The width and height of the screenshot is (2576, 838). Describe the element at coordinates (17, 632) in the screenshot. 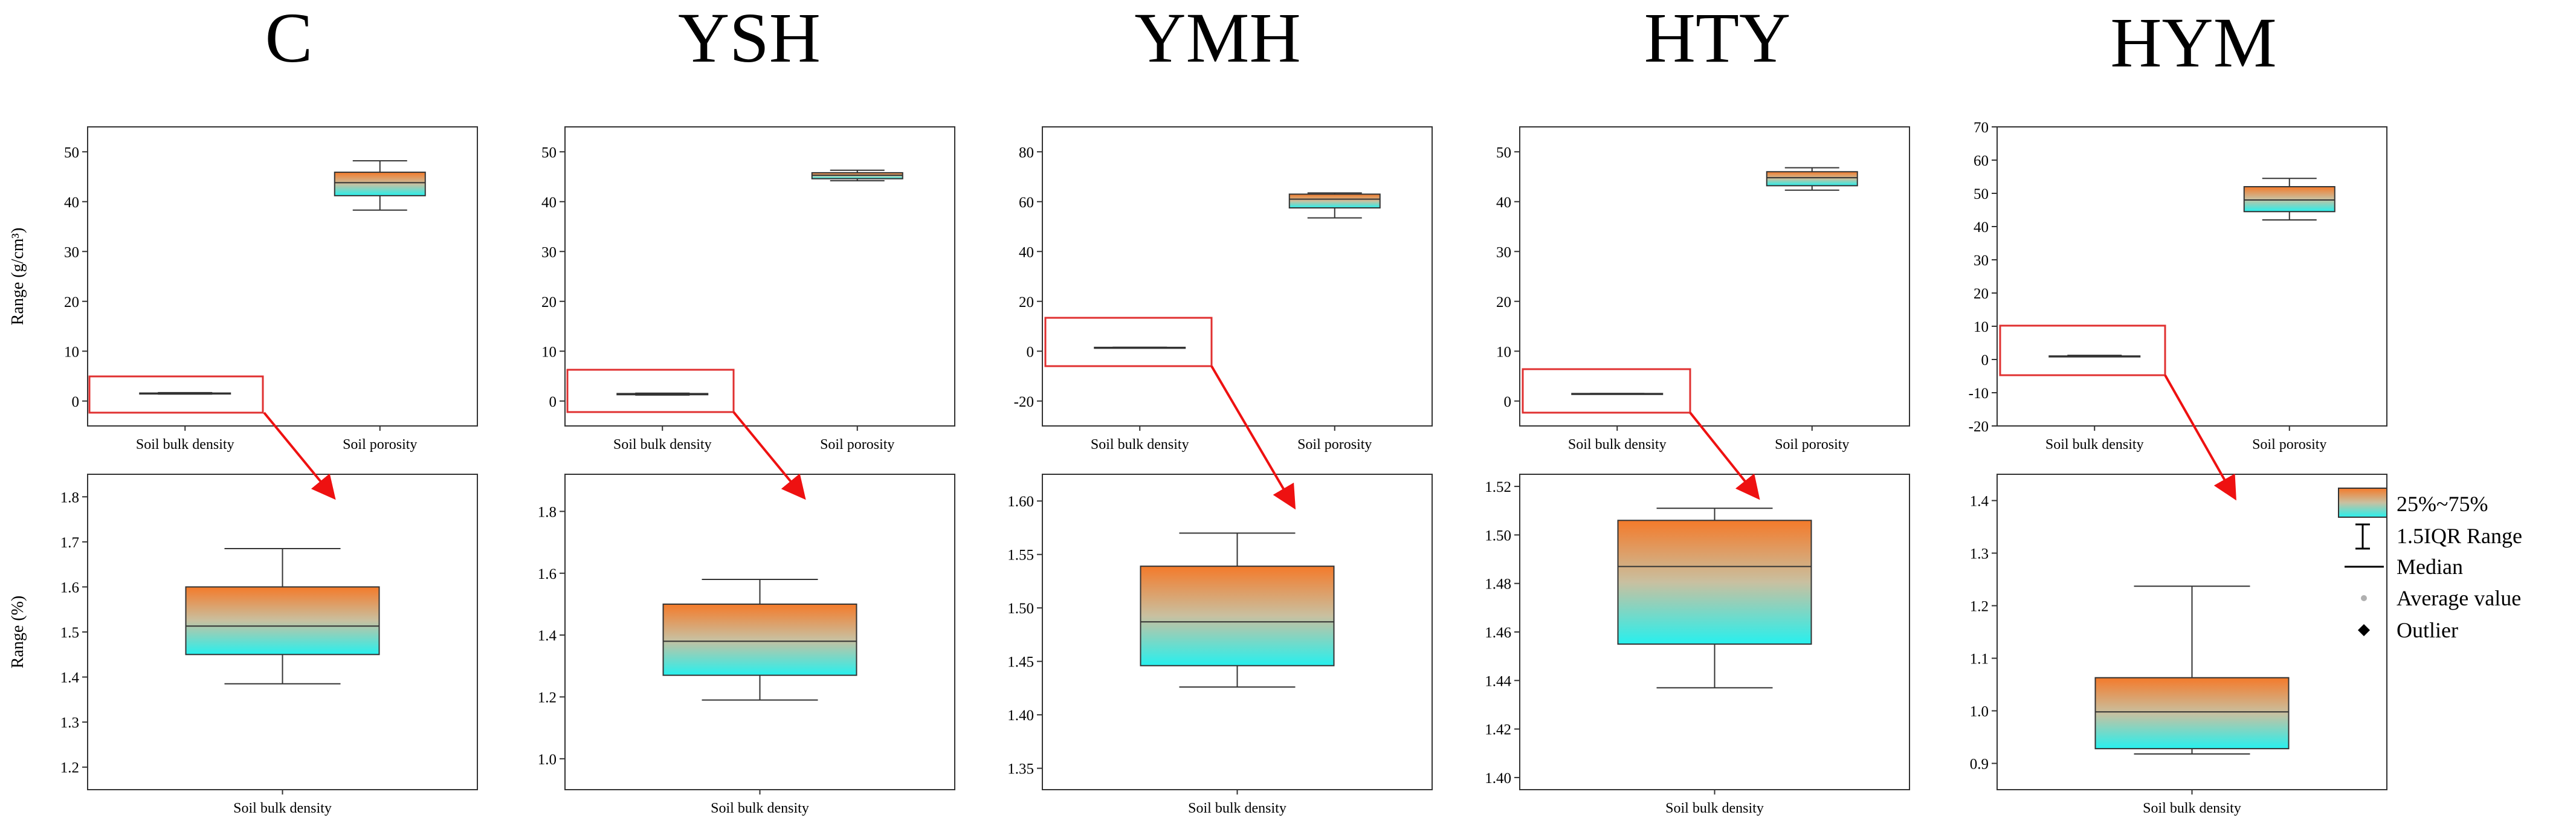

I see `y-axis-label: Range (%)` at that location.